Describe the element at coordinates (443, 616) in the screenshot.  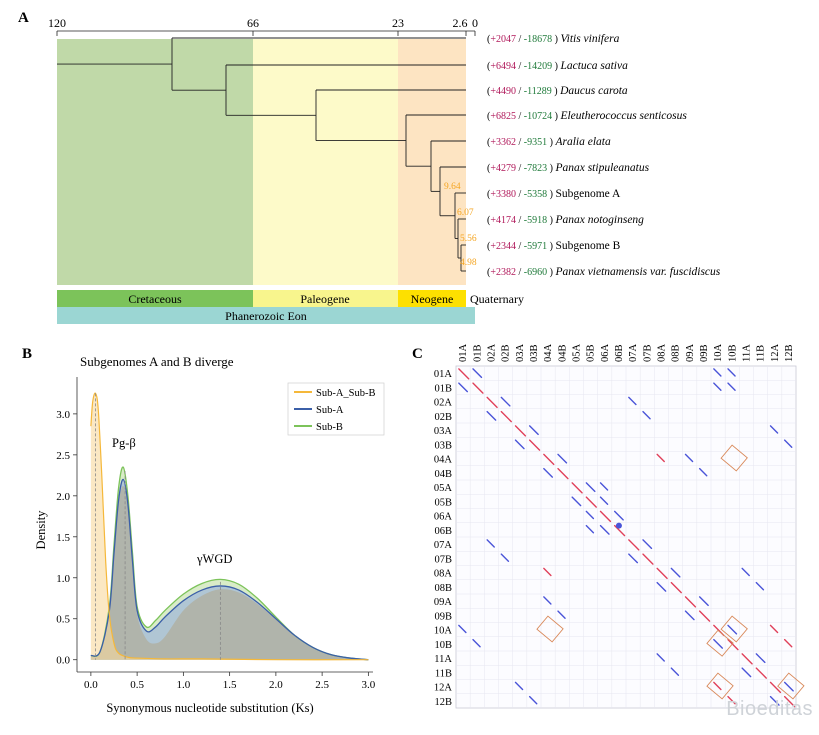
I see `row-label: 09B` at that location.